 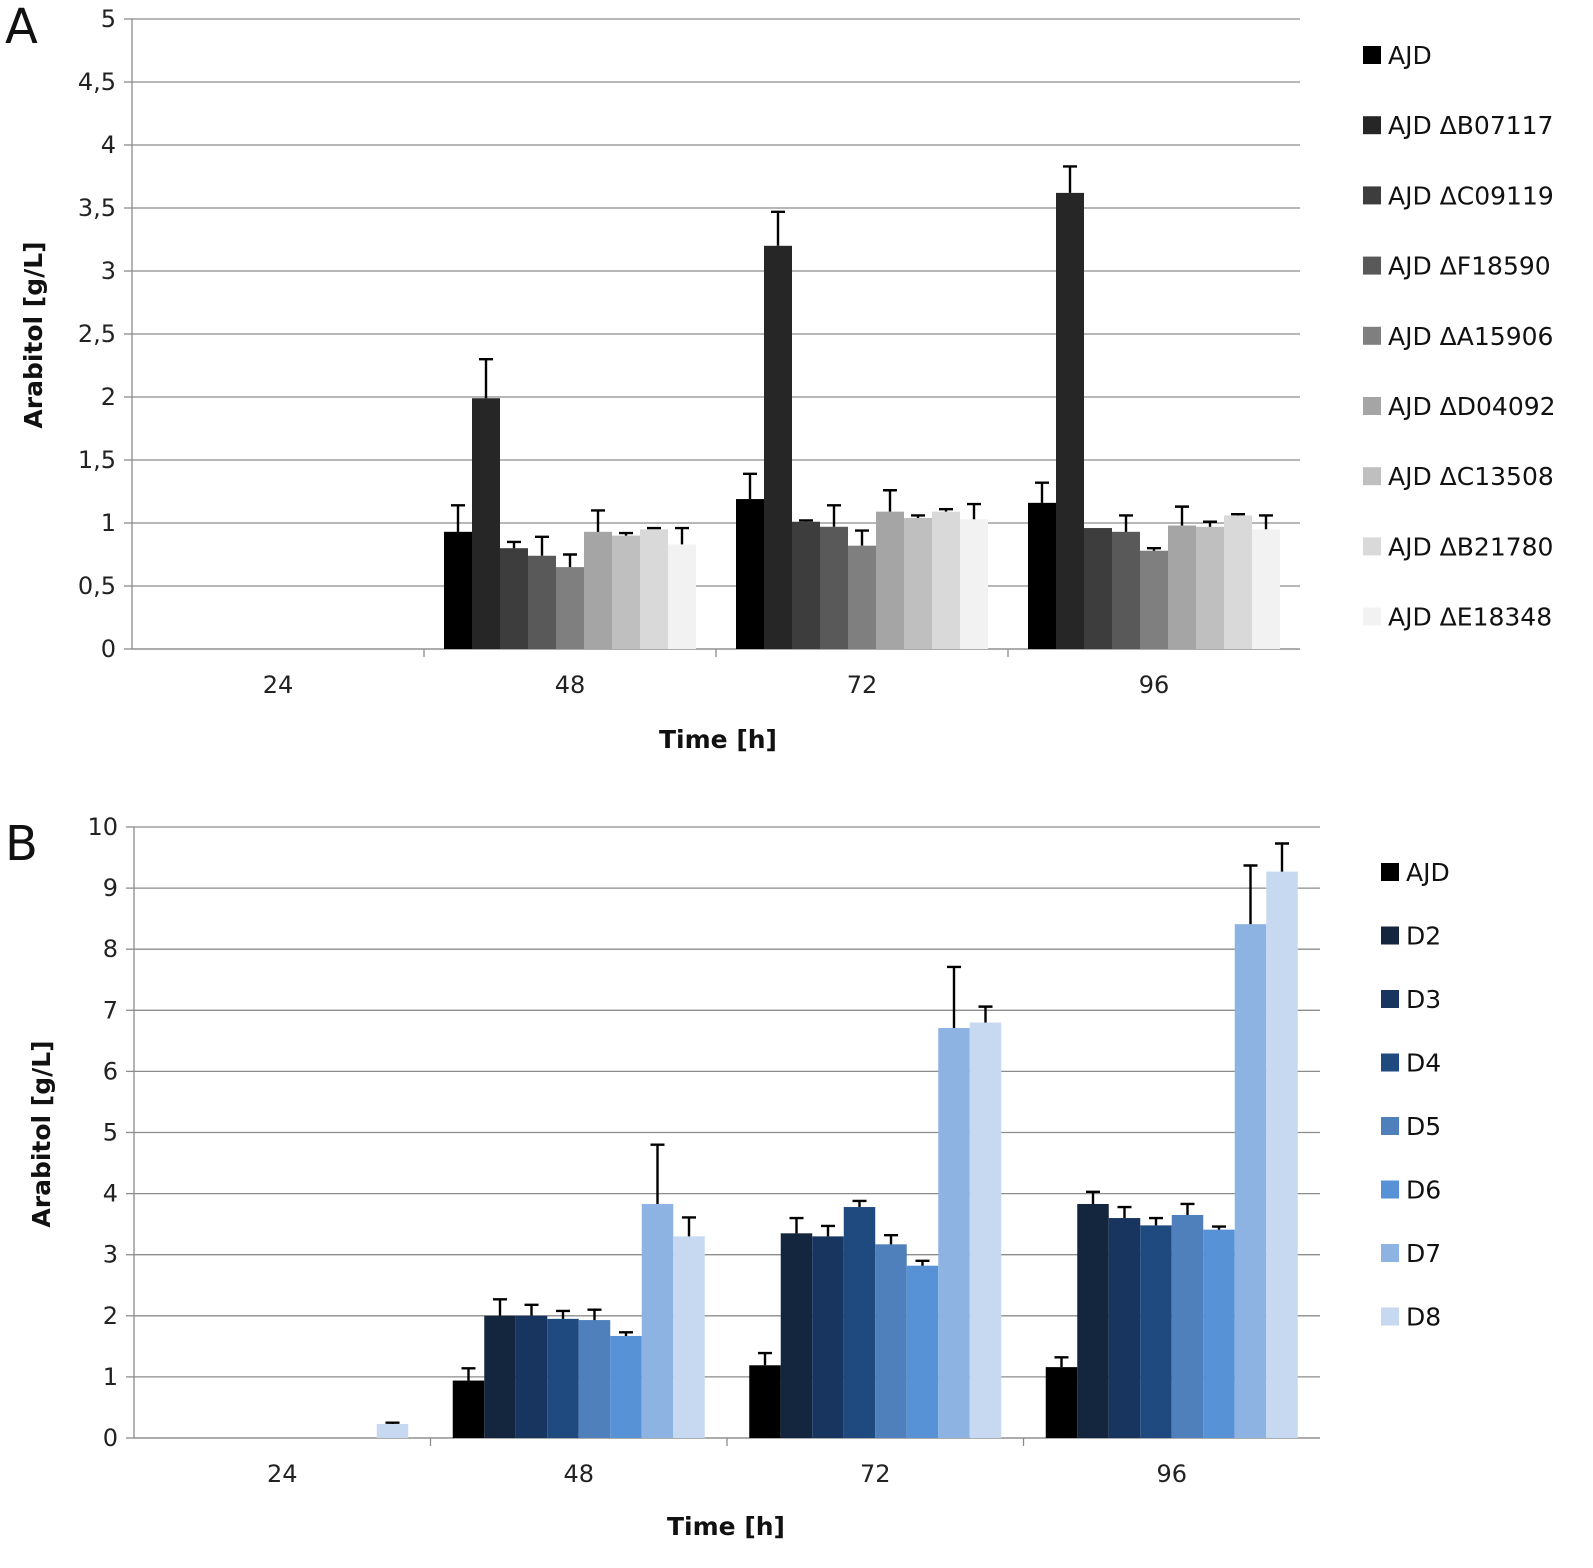 What do you see at coordinates (110, 949) in the screenshot?
I see `panel-b-y-tick-label: 8` at bounding box center [110, 949].